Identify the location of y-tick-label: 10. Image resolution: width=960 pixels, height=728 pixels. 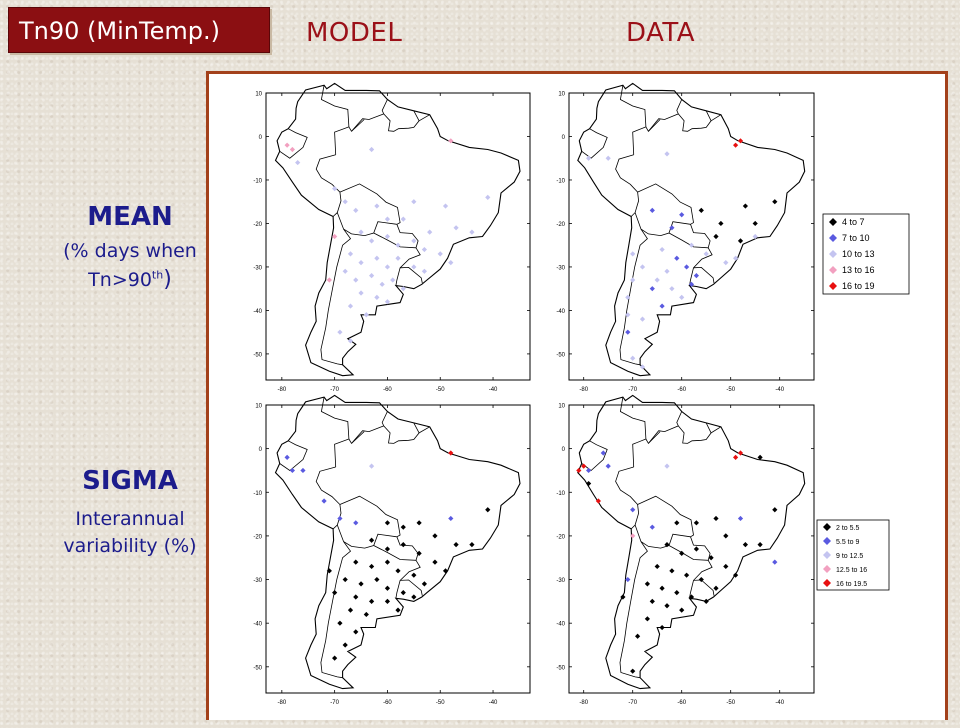
(258, 407).